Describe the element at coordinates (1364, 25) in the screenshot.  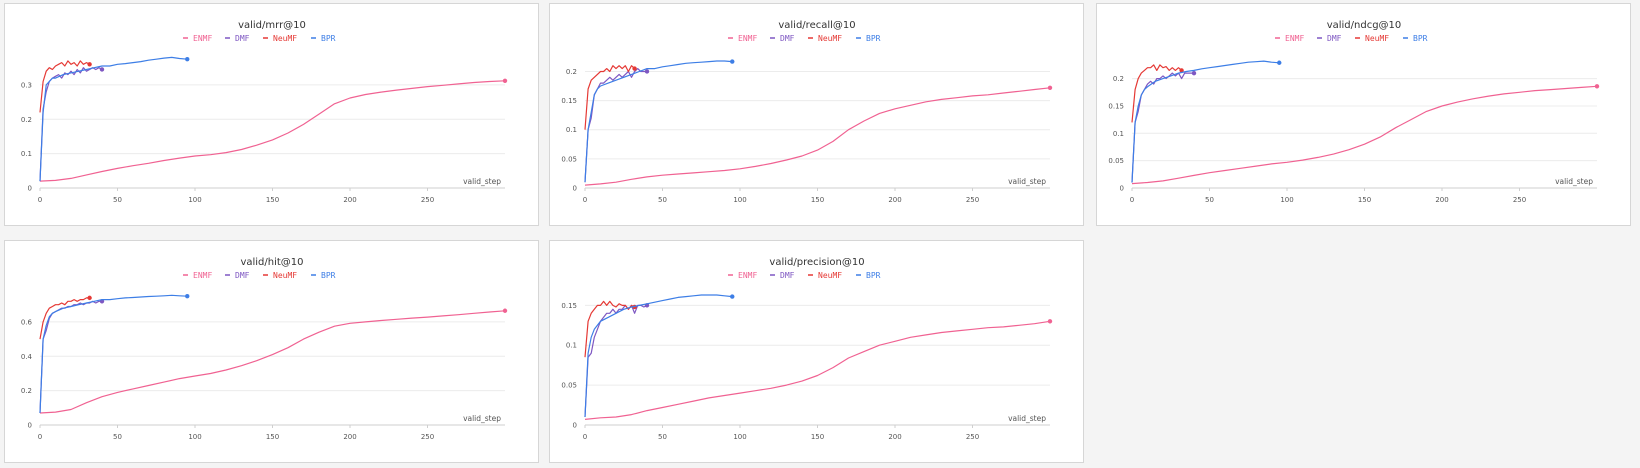
I see `chart-title: valid/ndcg@10` at that location.